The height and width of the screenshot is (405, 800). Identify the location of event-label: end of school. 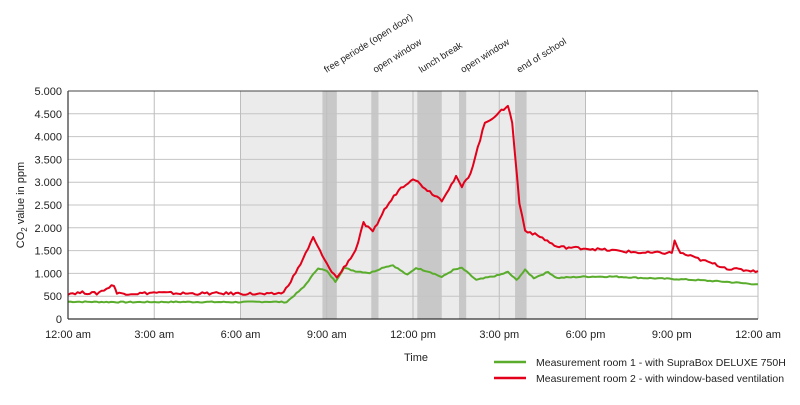
(542, 55).